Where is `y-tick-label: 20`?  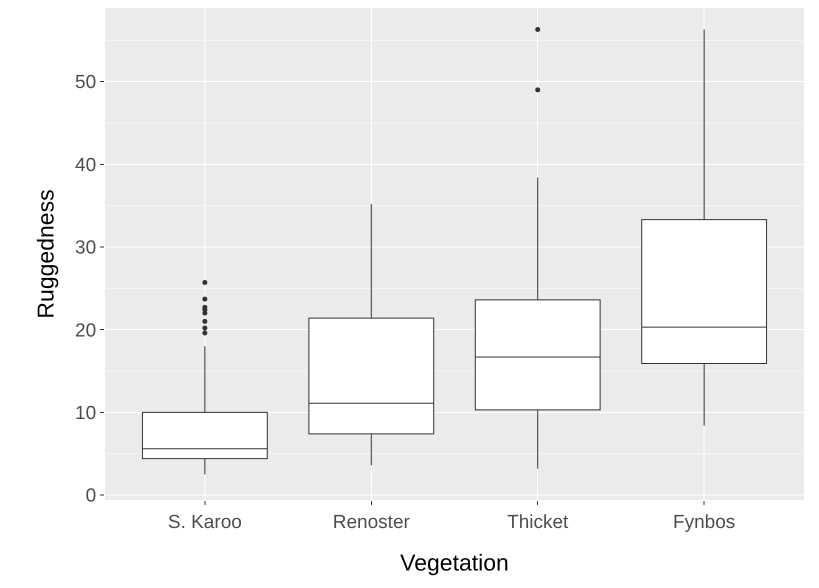
y-tick-label: 20 is located at coordinates (85, 331).